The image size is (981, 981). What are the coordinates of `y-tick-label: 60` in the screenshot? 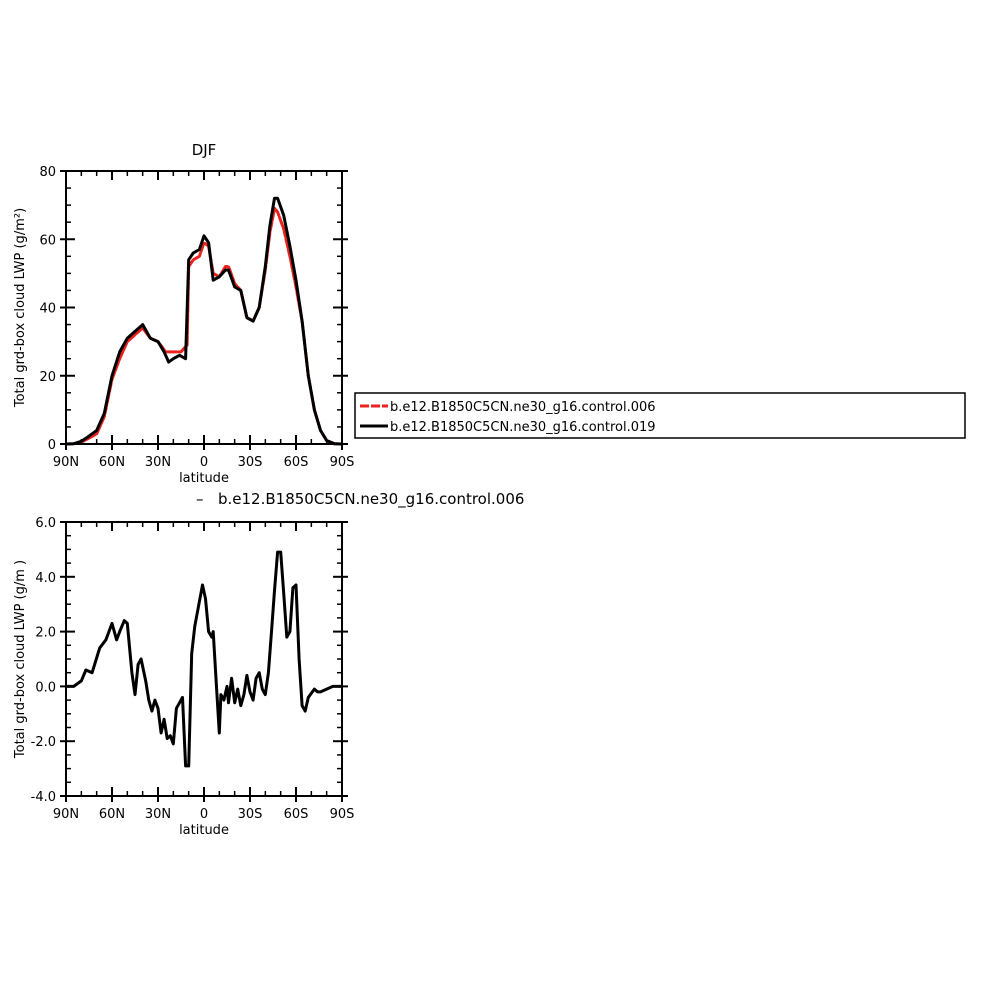 It's located at (47, 240).